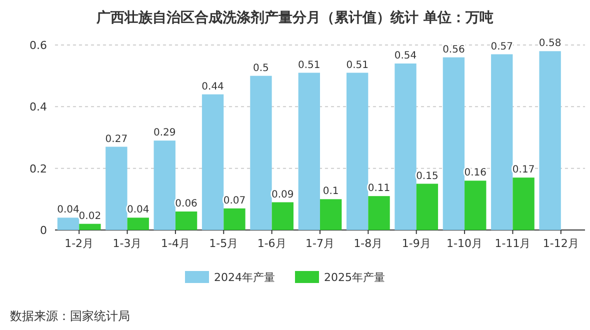 The image size is (590, 330). What do you see at coordinates (90, 216) in the screenshot?
I see `data-label: 0.02` at bounding box center [90, 216].